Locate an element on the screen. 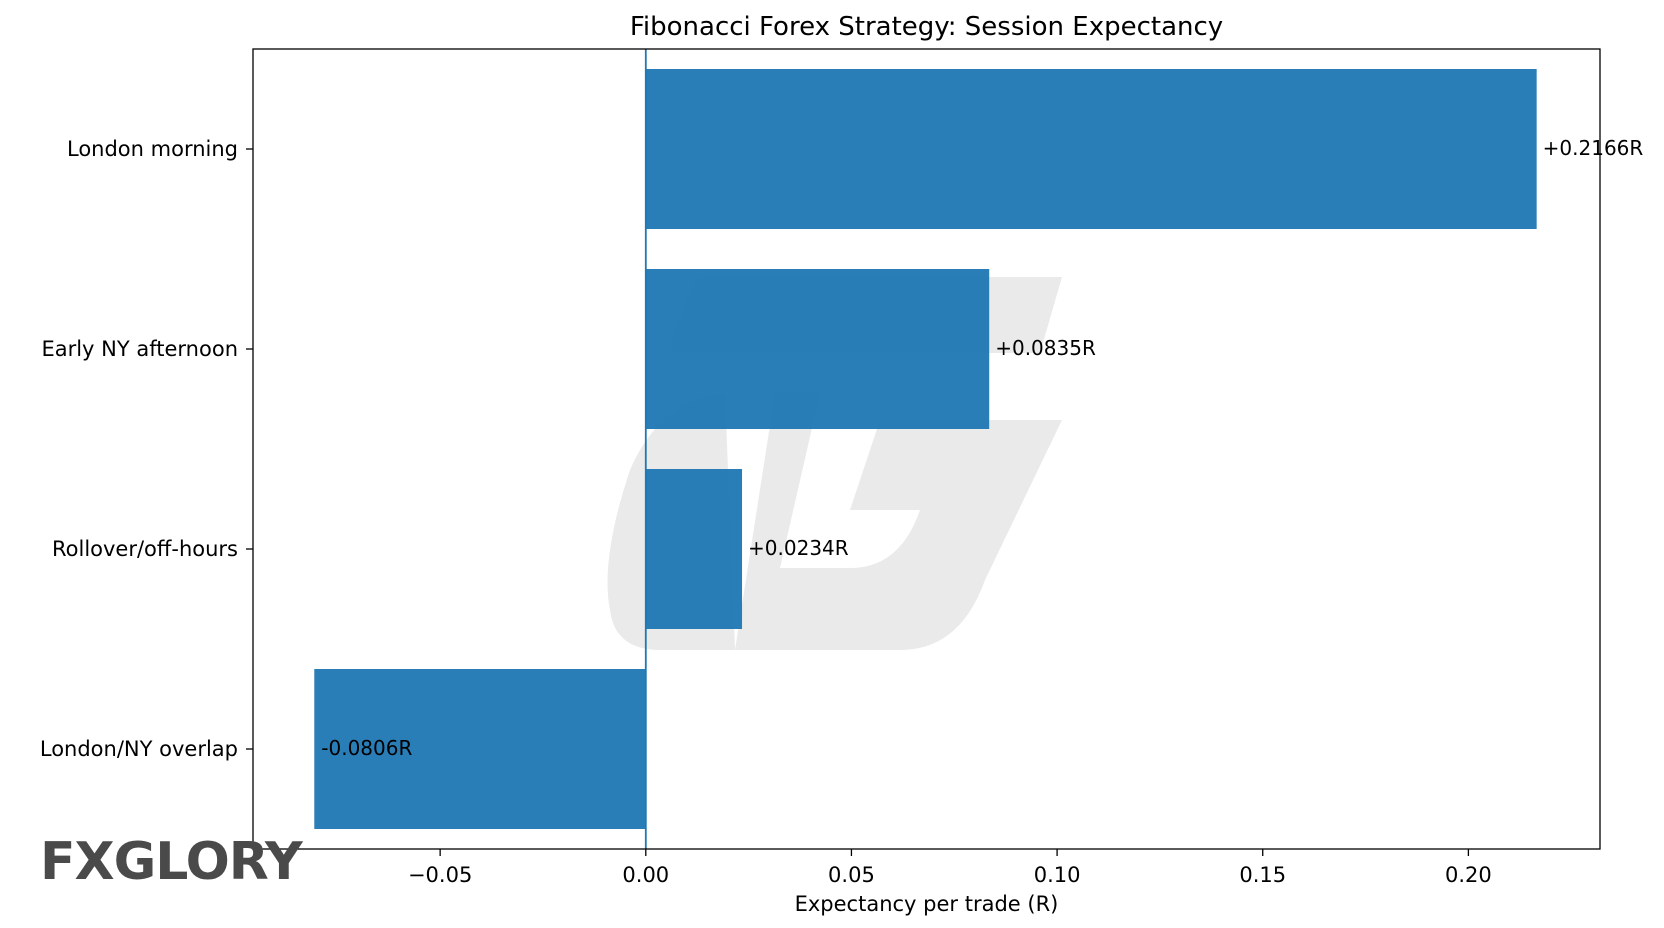 This screenshot has height=928, width=1664. watermark-shape is located at coordinates (898, 521).